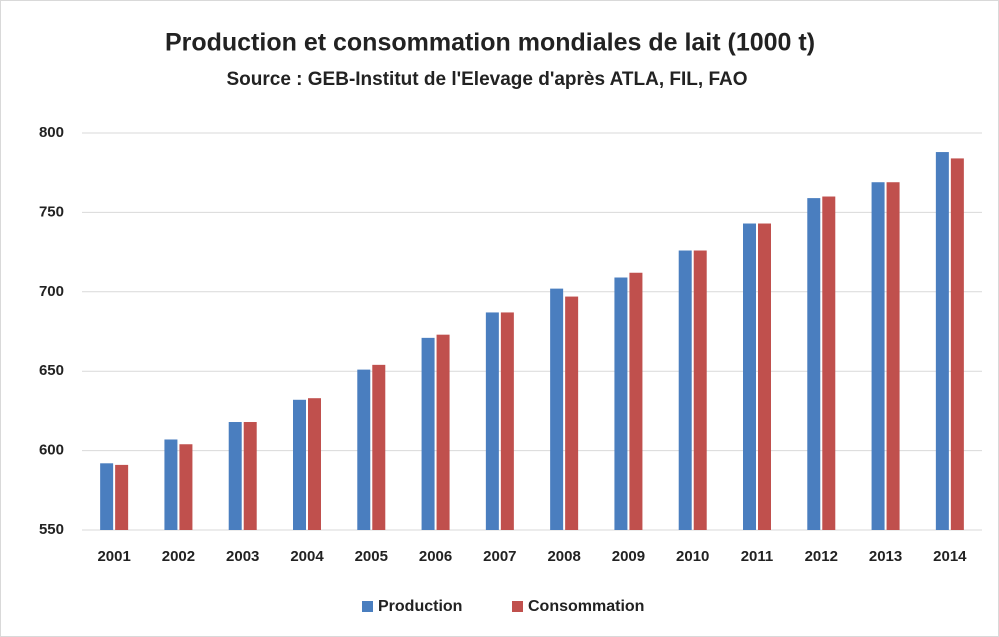  I want to click on y-tick-label: 550, so click(51, 529).